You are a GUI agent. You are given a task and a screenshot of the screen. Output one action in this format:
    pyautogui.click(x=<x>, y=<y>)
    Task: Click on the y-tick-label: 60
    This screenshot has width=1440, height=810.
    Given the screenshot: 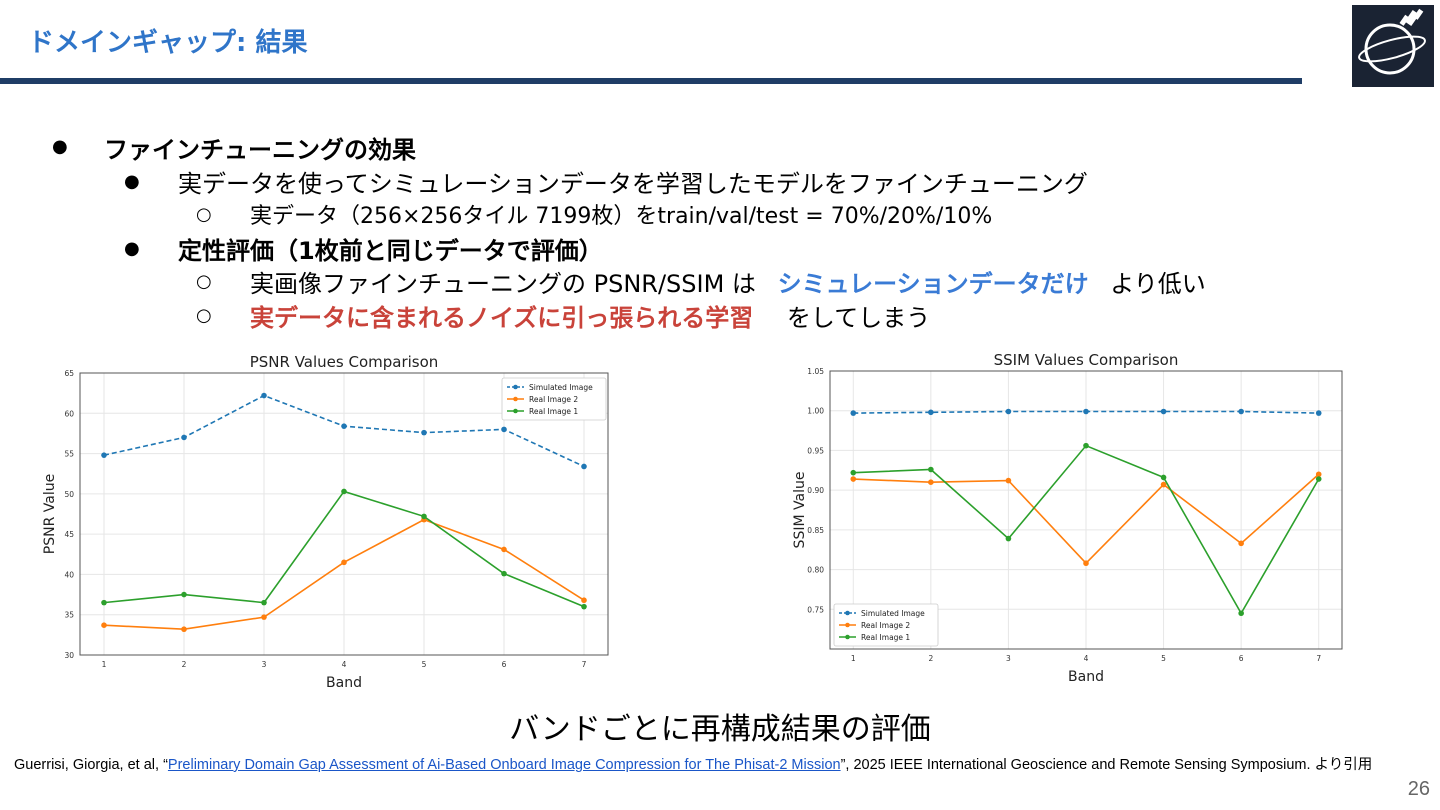 What is the action you would take?
    pyautogui.click(x=69, y=413)
    